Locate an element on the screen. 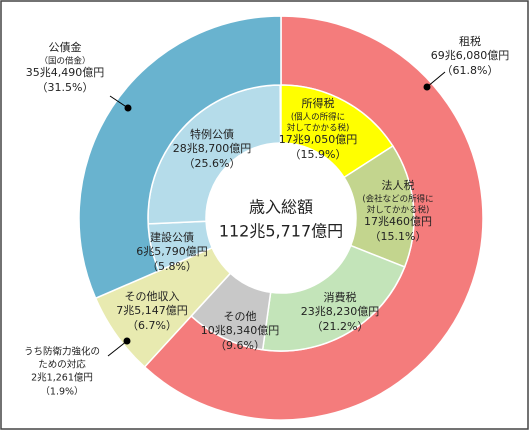 The image size is (529, 430). segment-percent: （21.2%） is located at coordinates (340, 326).